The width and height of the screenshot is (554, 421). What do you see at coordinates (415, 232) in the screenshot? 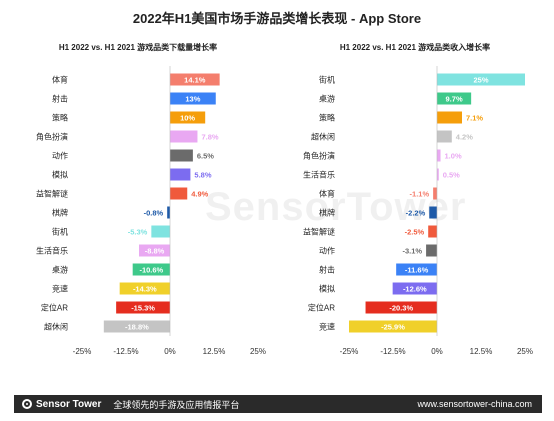
I see `value-label: -2.5%` at bounding box center [415, 232].